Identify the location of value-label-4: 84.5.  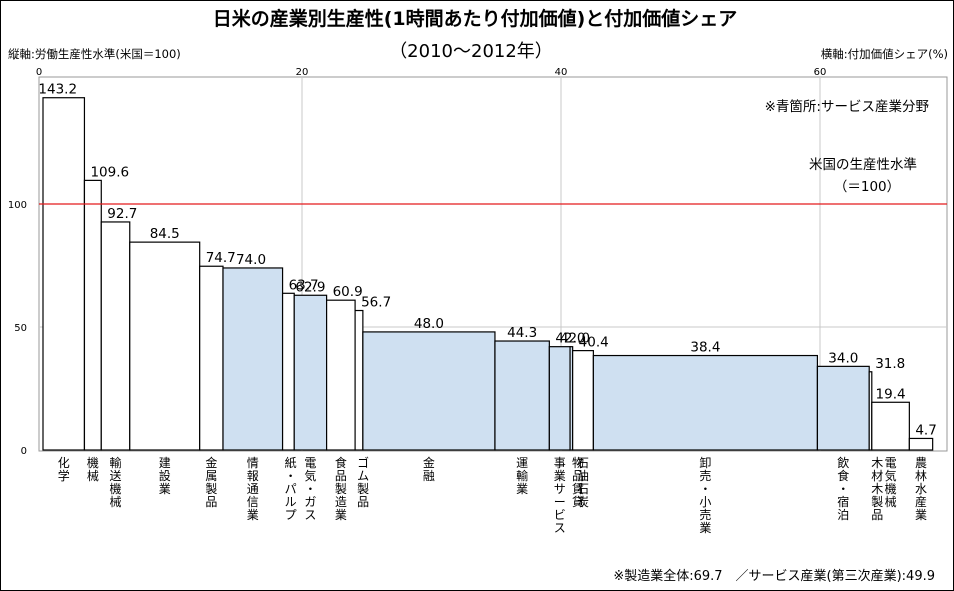
(165, 234).